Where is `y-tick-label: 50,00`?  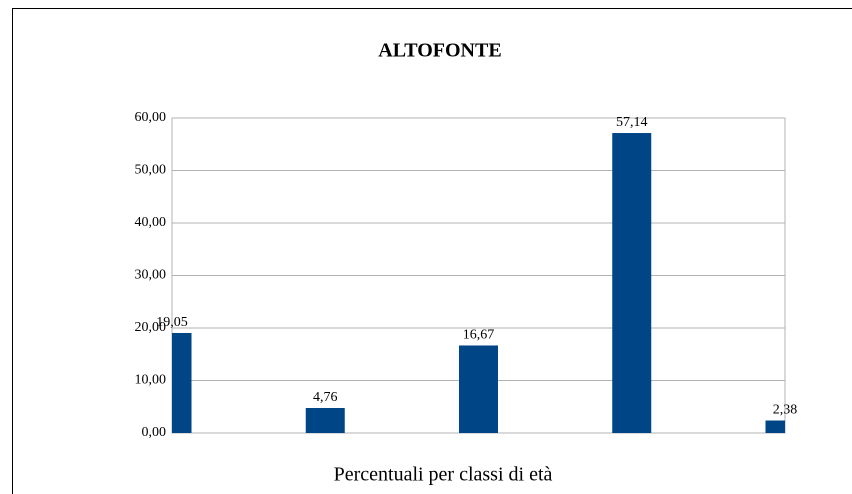 y-tick-label: 50,00 is located at coordinates (151, 170).